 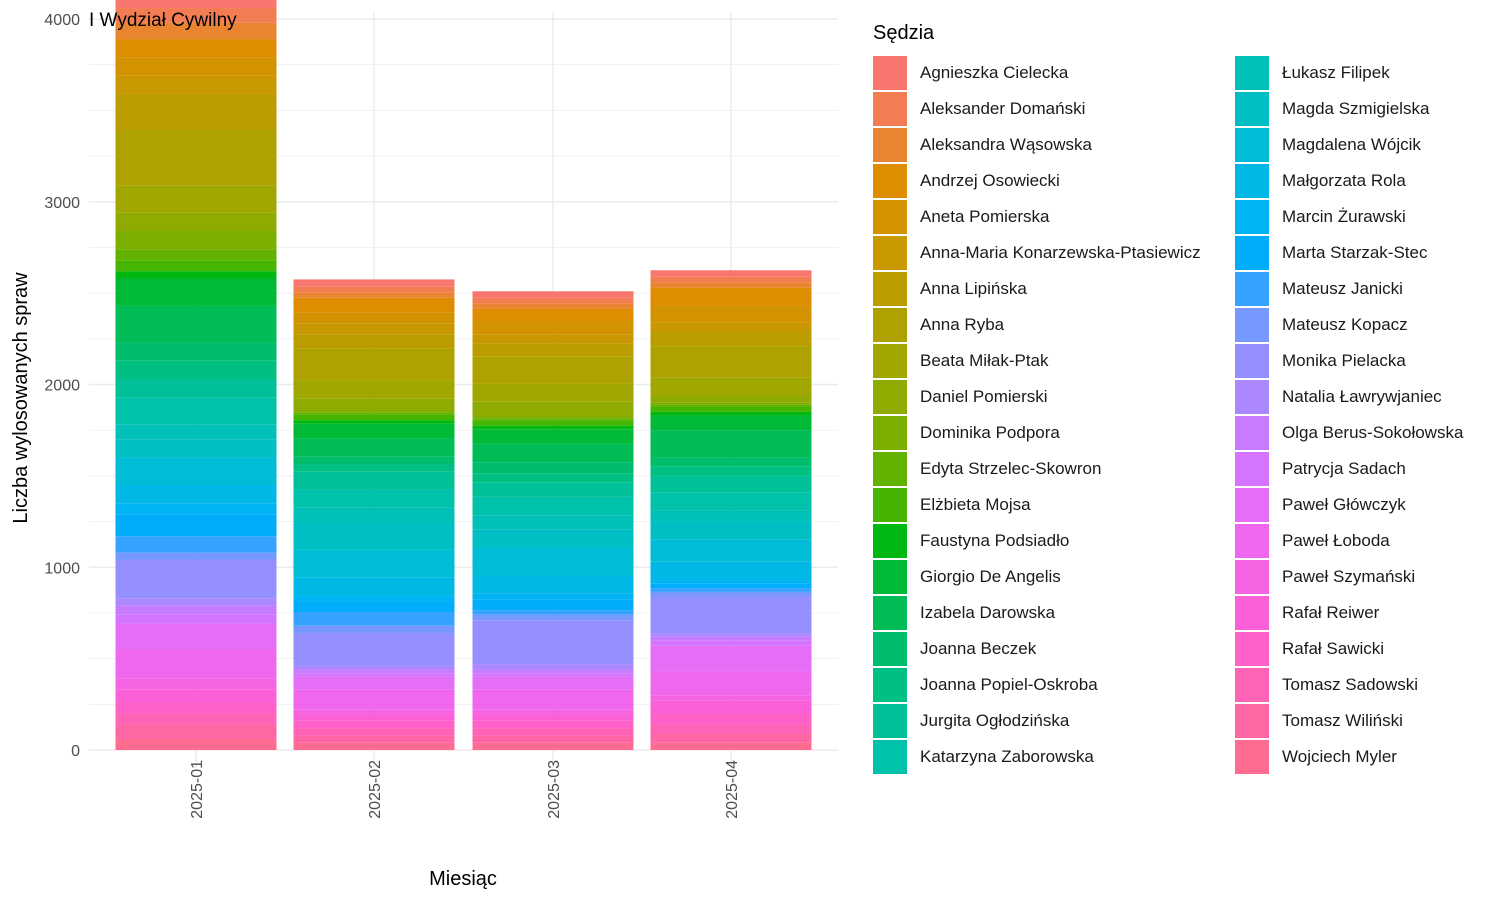 What do you see at coordinates (1362, 396) in the screenshot?
I see `legend-label: Natalia Ławrywjaniec` at bounding box center [1362, 396].